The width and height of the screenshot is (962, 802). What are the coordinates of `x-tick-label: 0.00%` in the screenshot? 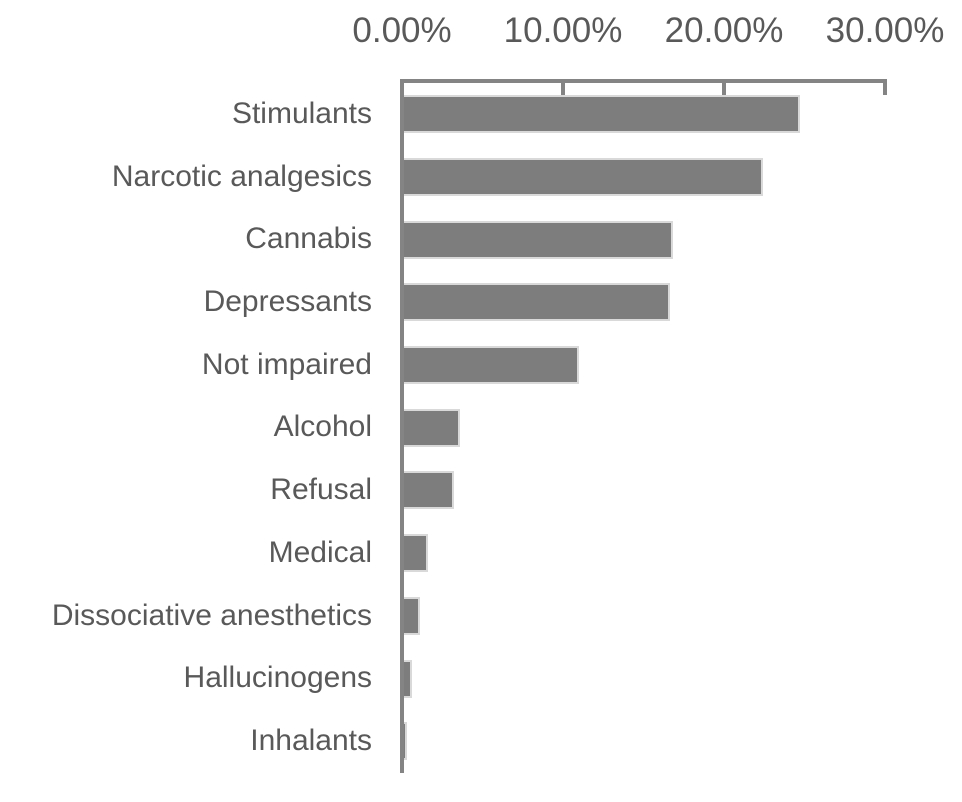 It's located at (402, 30).